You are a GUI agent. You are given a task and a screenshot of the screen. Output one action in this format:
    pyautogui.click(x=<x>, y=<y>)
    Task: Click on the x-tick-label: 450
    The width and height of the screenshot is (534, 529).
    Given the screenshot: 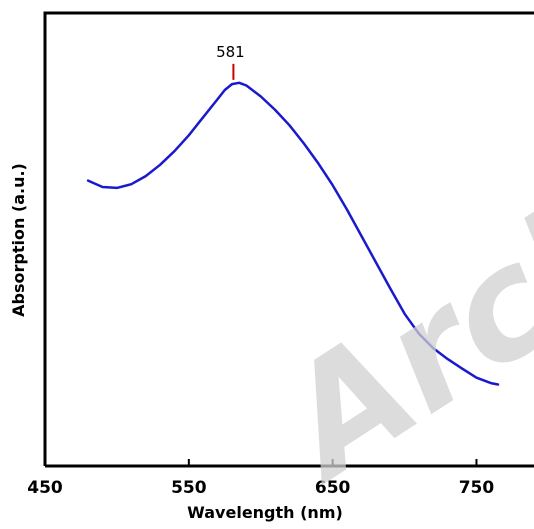 What is the action you would take?
    pyautogui.click(x=45, y=488)
    